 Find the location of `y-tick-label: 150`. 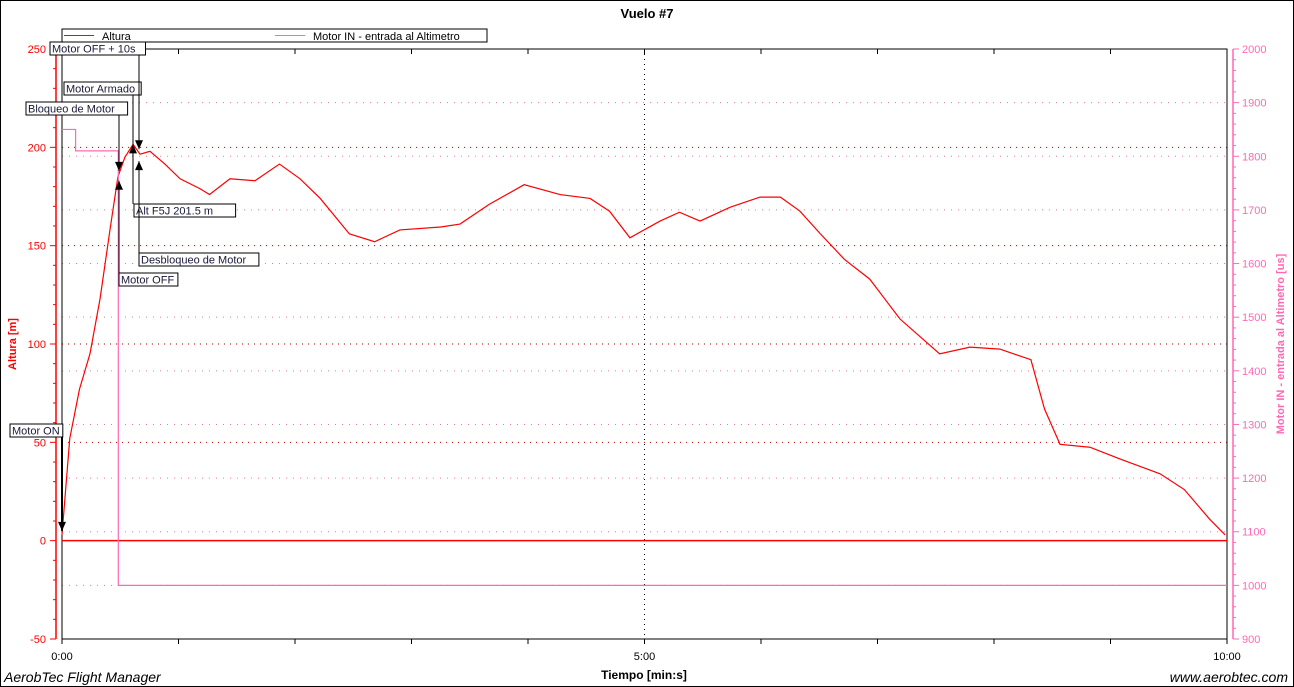

y-tick-label: 150 is located at coordinates (37, 247).